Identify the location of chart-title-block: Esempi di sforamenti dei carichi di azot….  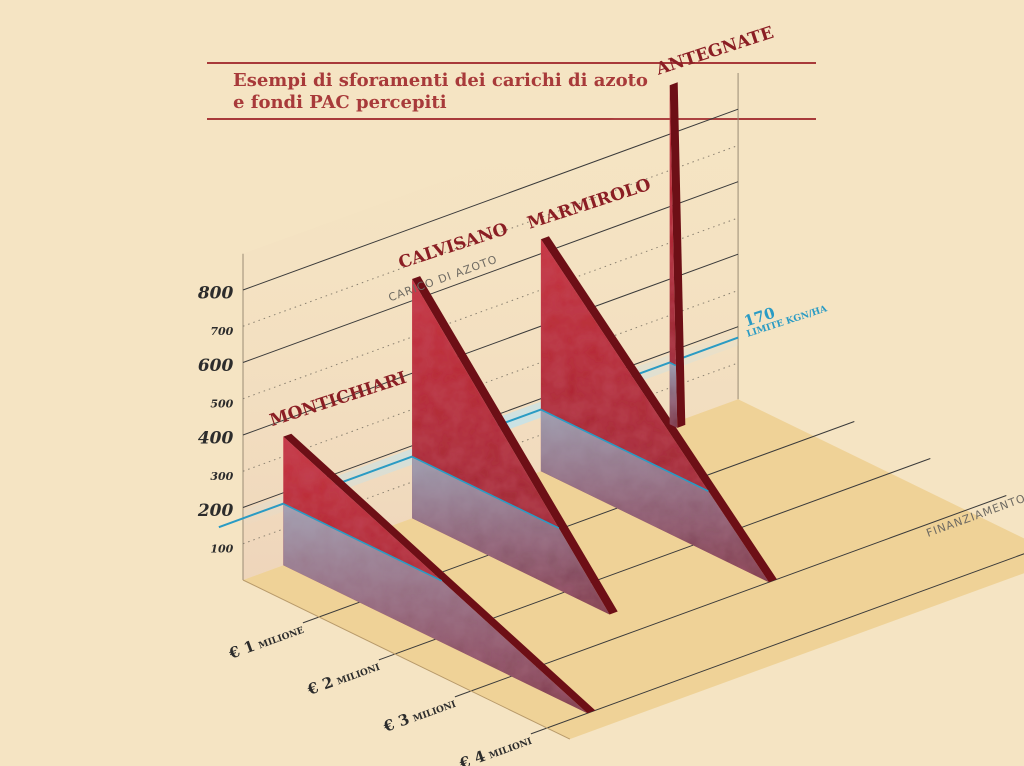
(511, 91).